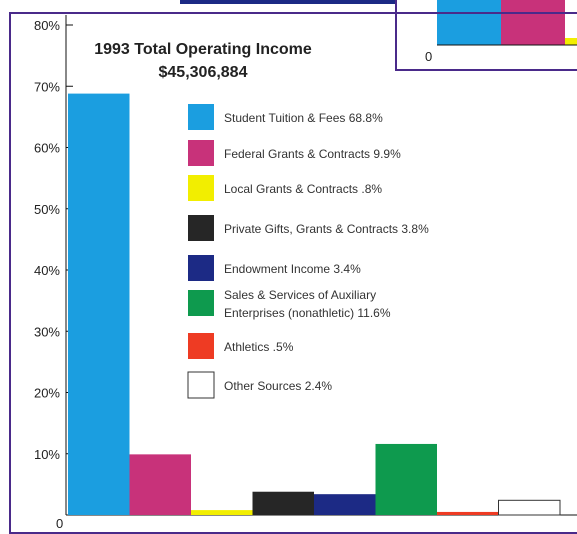  What do you see at coordinates (47, 454) in the screenshot?
I see `y-tick-label: 10%` at bounding box center [47, 454].